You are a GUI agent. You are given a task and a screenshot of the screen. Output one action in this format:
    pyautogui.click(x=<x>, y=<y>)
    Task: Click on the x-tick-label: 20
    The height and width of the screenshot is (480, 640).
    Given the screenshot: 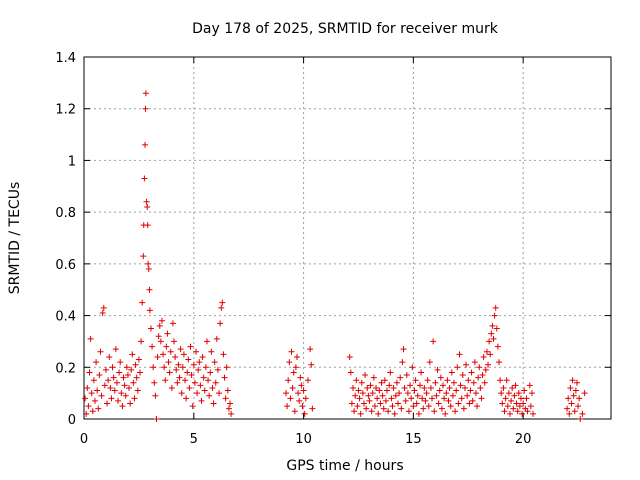 What is the action you would take?
    pyautogui.click(x=523, y=439)
    